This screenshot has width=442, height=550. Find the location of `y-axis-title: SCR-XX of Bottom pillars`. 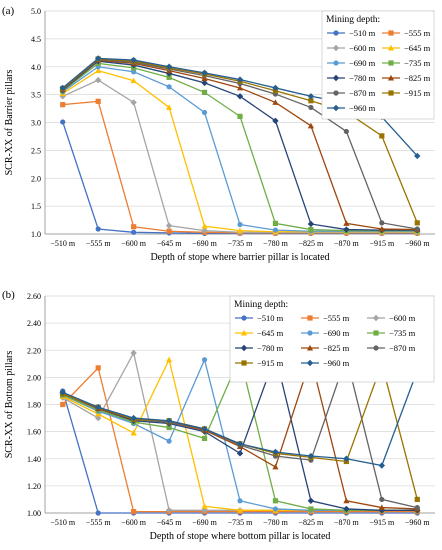

y-axis-title: SCR-XX of Bottom pillars is located at coordinates (9, 405).